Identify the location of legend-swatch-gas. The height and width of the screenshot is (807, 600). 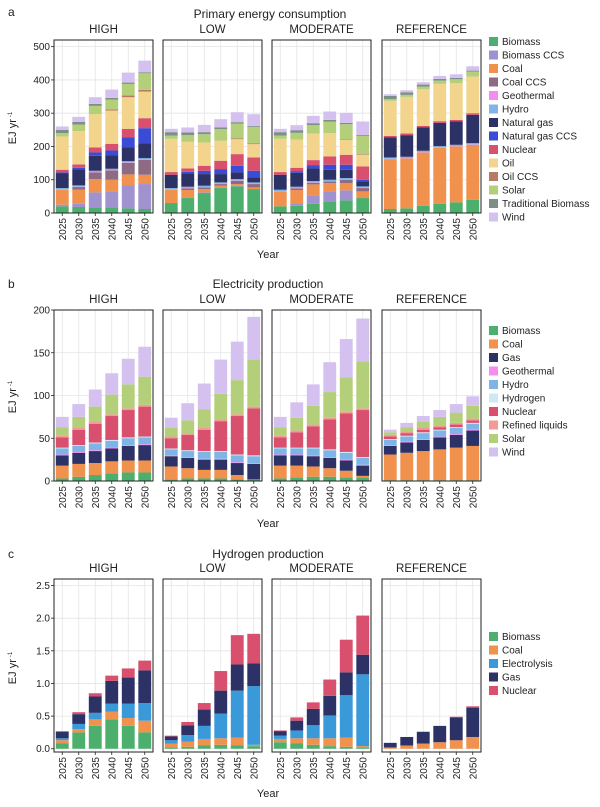
(493, 677).